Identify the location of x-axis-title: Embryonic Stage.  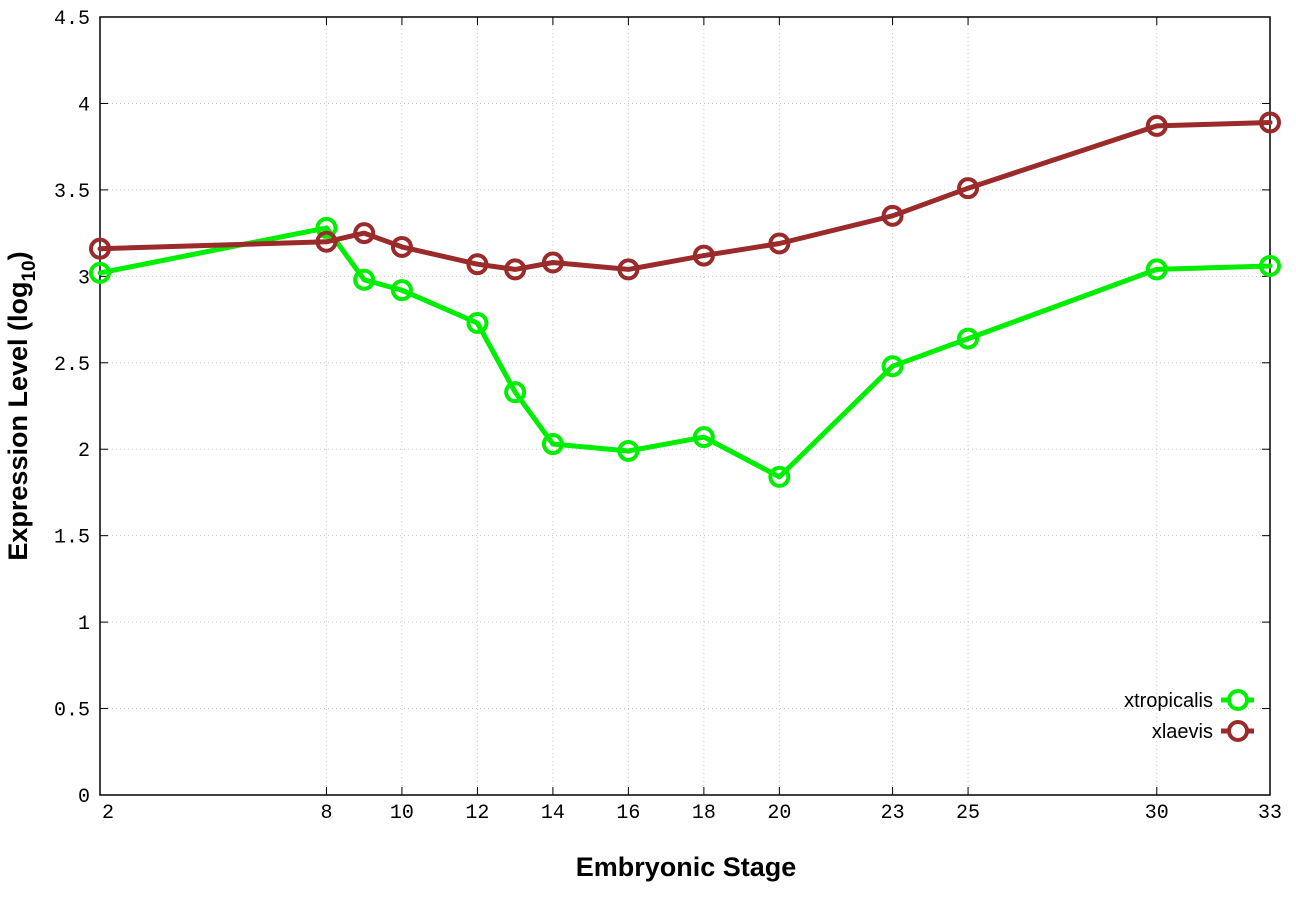
(686, 867).